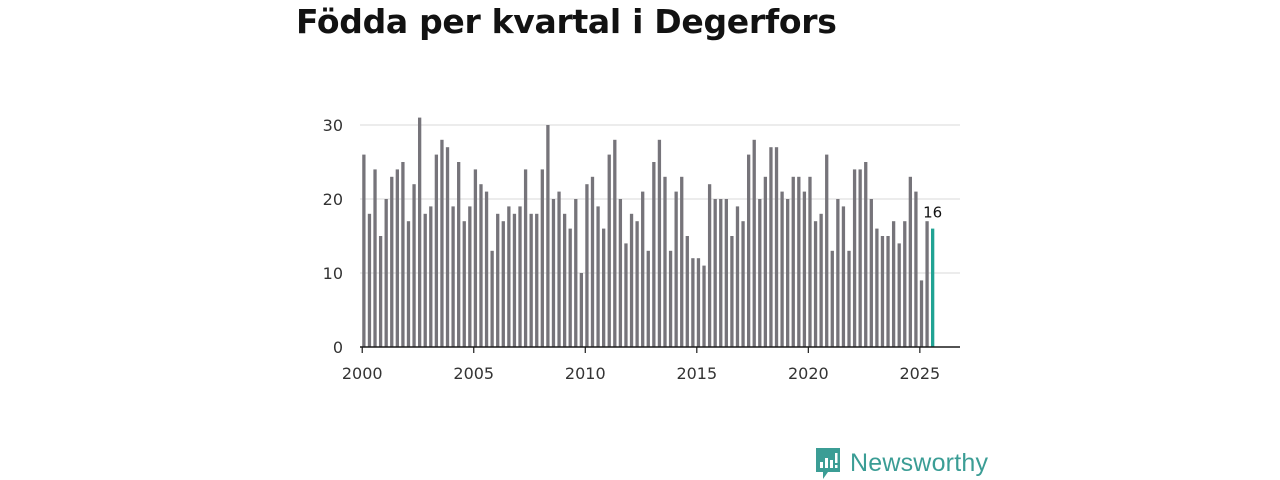 This screenshot has width=1280, height=480. Describe the element at coordinates (333, 199) in the screenshot. I see `y-tick-label: 20` at that location.